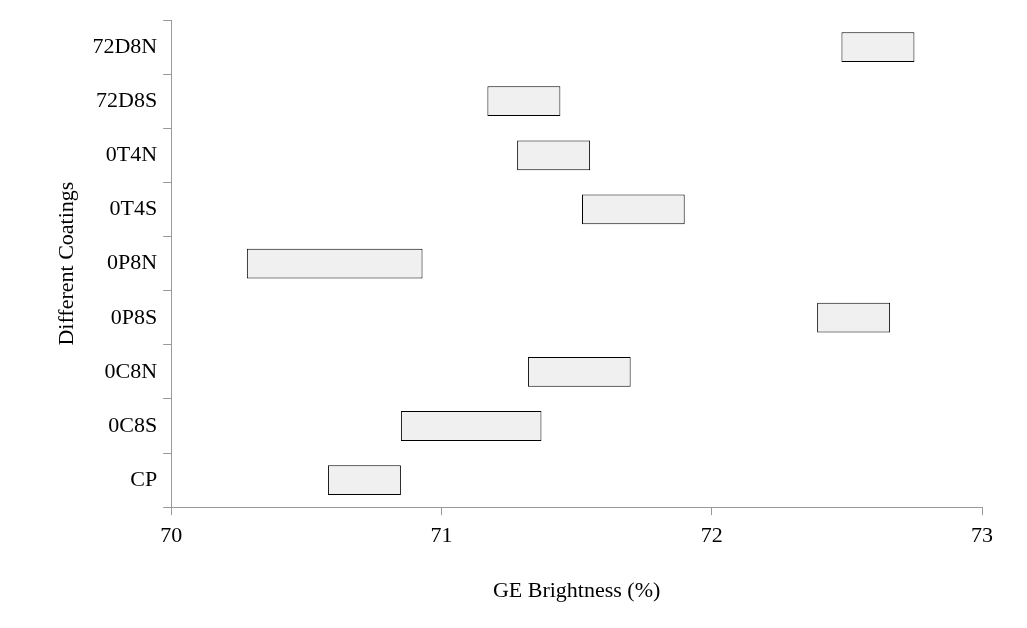 This screenshot has height=628, width=1027. Describe the element at coordinates (132, 262) in the screenshot. I see `y-tick-label: 0P8N` at that location.